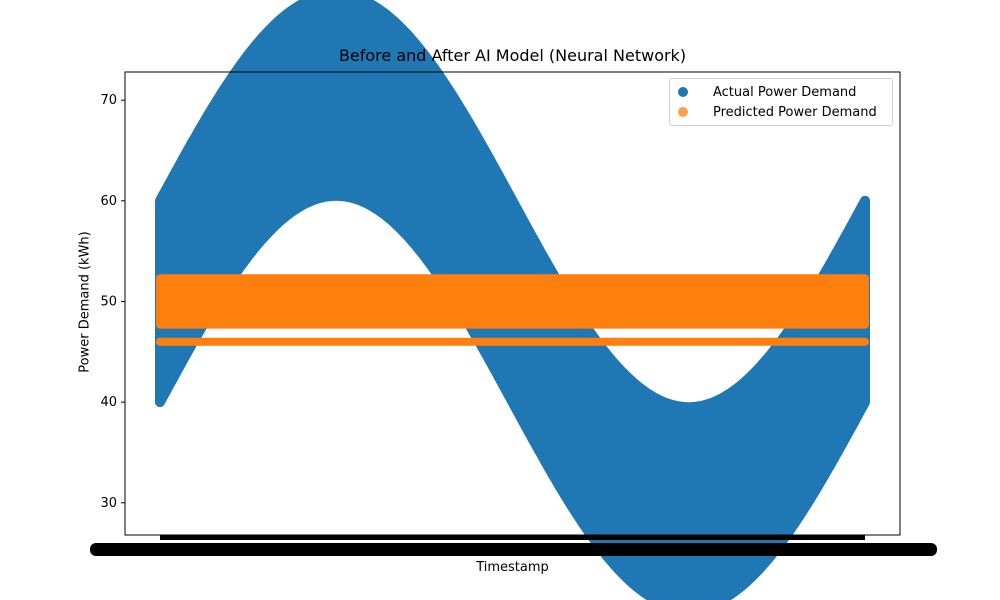  What do you see at coordinates (108, 503) in the screenshot?
I see `y-tick-label: 30` at bounding box center [108, 503].